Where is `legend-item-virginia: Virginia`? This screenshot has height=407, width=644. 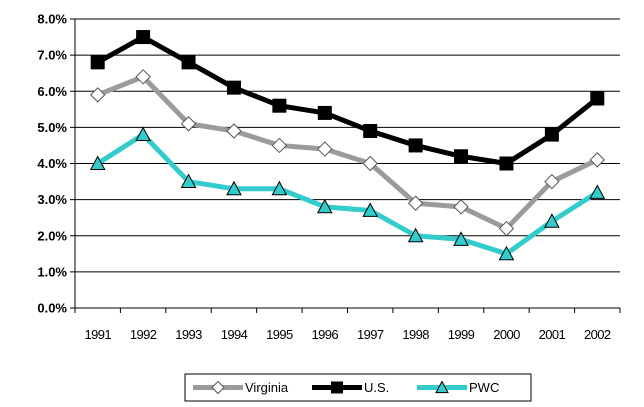 legend-item-virginia: Virginia is located at coordinates (241, 387).